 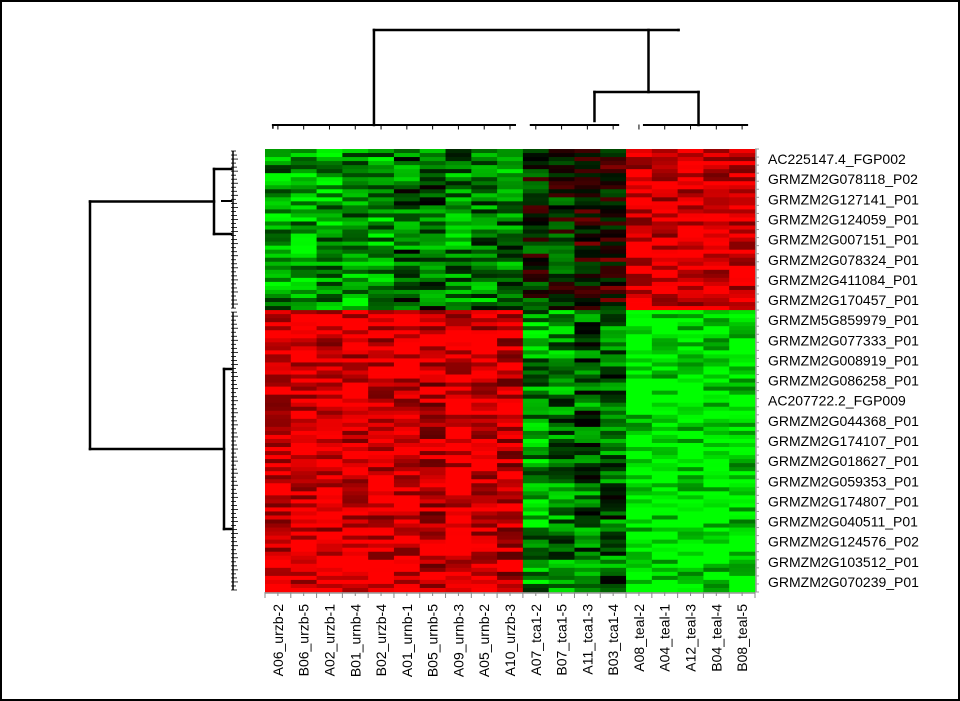 What do you see at coordinates (716, 638) in the screenshot?
I see `column-label: B04_teal-4` at bounding box center [716, 638].